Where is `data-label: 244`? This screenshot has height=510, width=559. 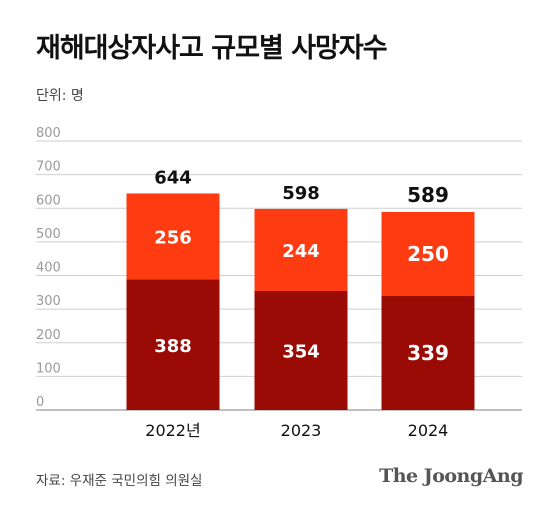
data-label: 244 is located at coordinates (301, 251).